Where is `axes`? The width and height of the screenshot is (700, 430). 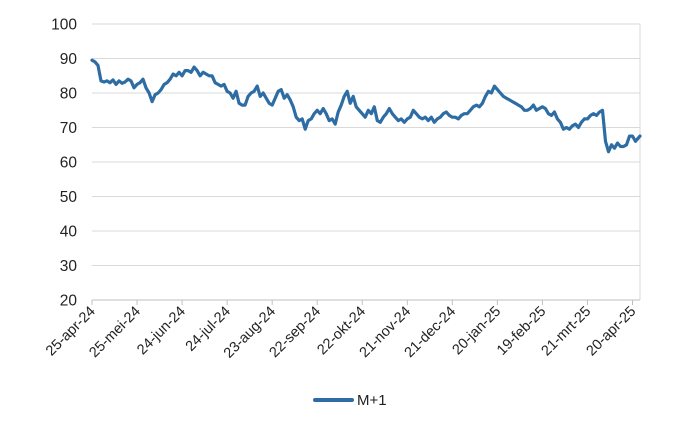 axes is located at coordinates (365, 302).